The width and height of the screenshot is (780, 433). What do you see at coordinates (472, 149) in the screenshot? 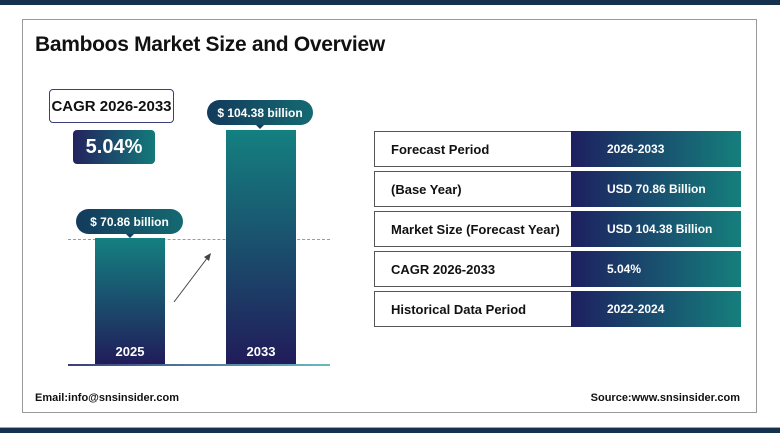
I see `row-label: Forecast Period` at bounding box center [472, 149].